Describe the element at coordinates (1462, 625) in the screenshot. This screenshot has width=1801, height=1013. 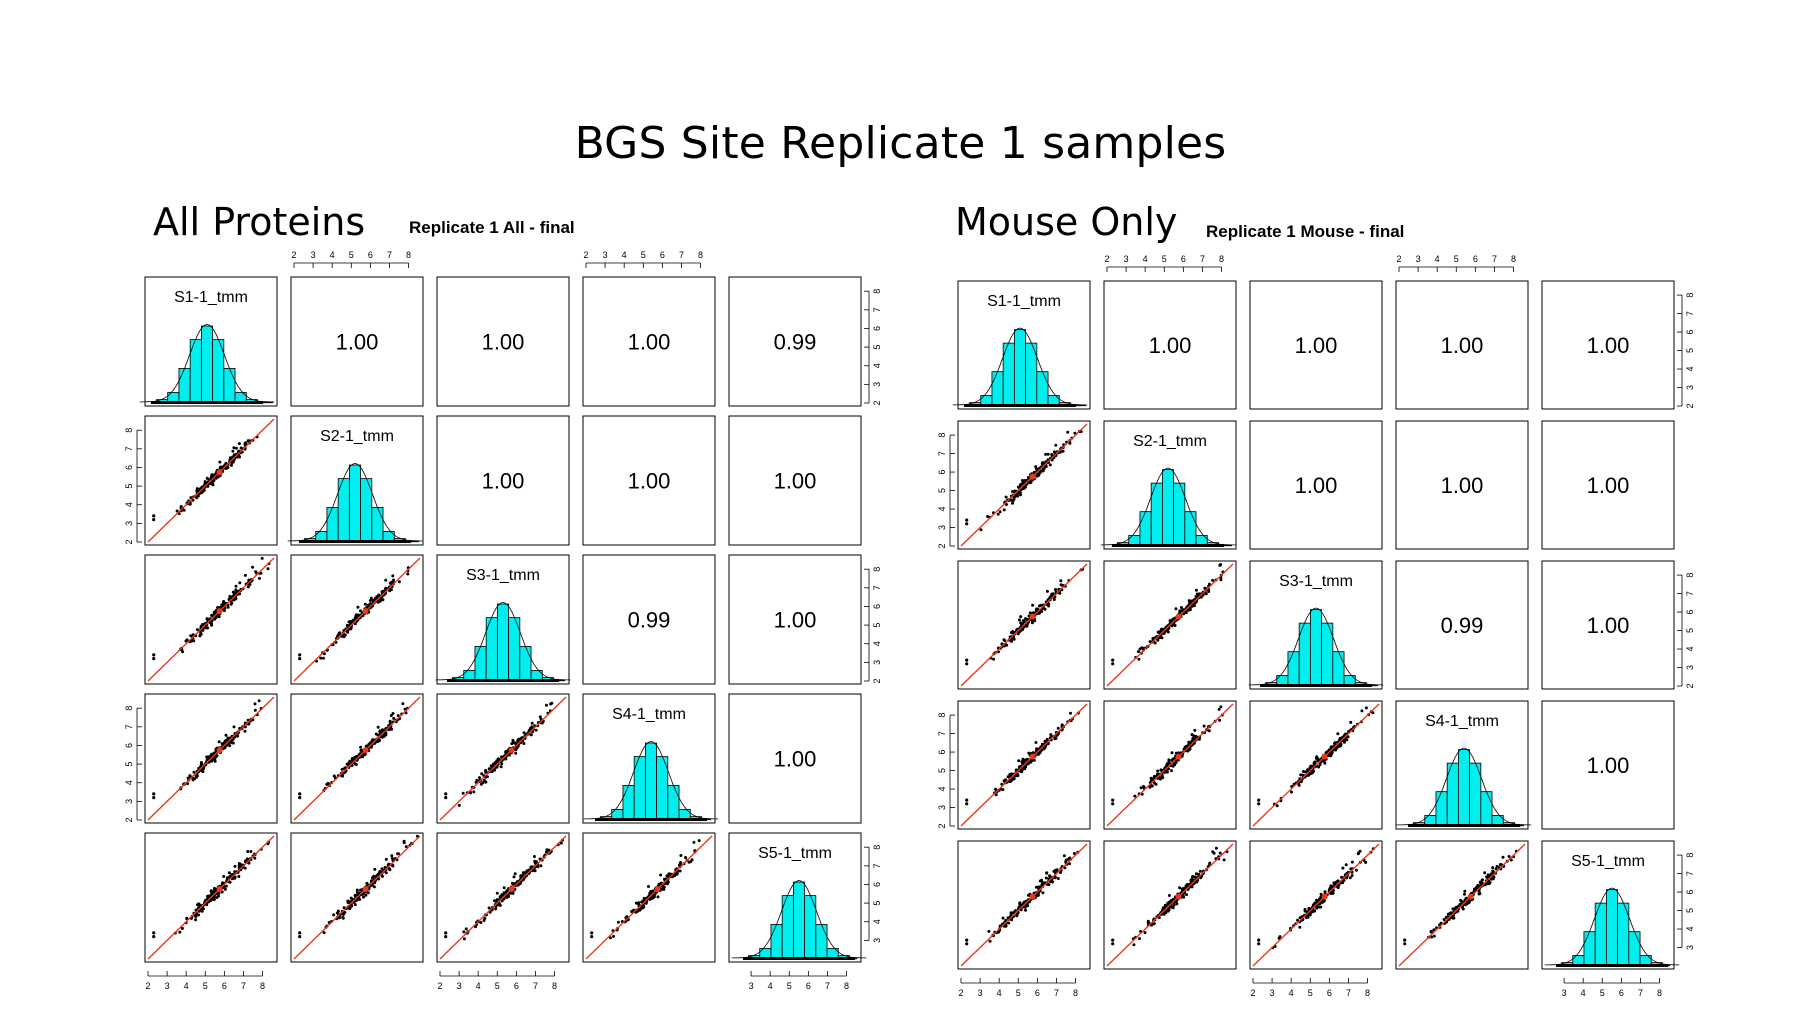
I see `cell-3-4: 0.99` at that location.